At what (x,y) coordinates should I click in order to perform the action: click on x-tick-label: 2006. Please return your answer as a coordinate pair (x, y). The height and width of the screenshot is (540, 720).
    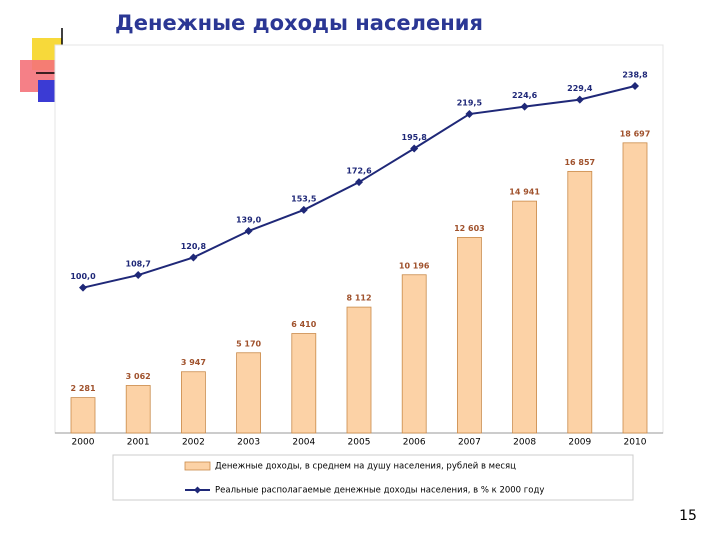
    Looking at the image, I should click on (414, 443).